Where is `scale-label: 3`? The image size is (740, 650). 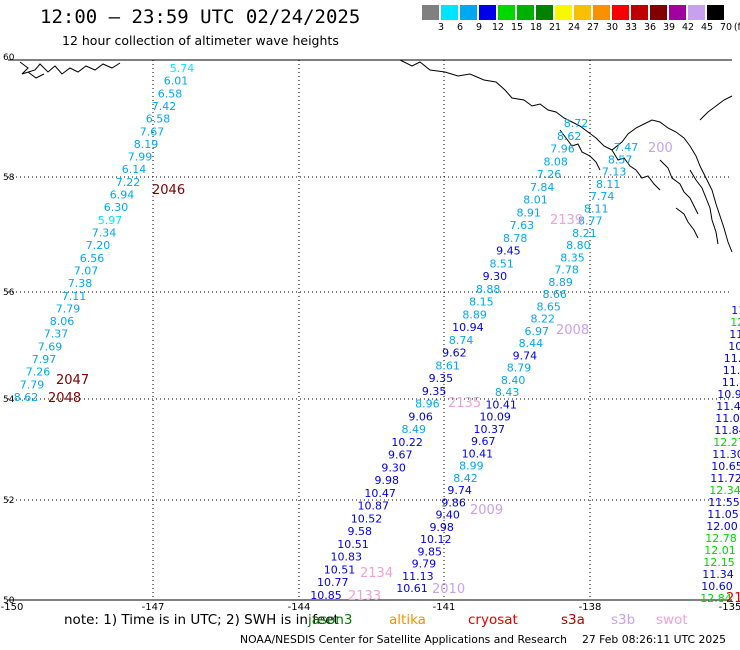 scale-label: 3 is located at coordinates (441, 27).